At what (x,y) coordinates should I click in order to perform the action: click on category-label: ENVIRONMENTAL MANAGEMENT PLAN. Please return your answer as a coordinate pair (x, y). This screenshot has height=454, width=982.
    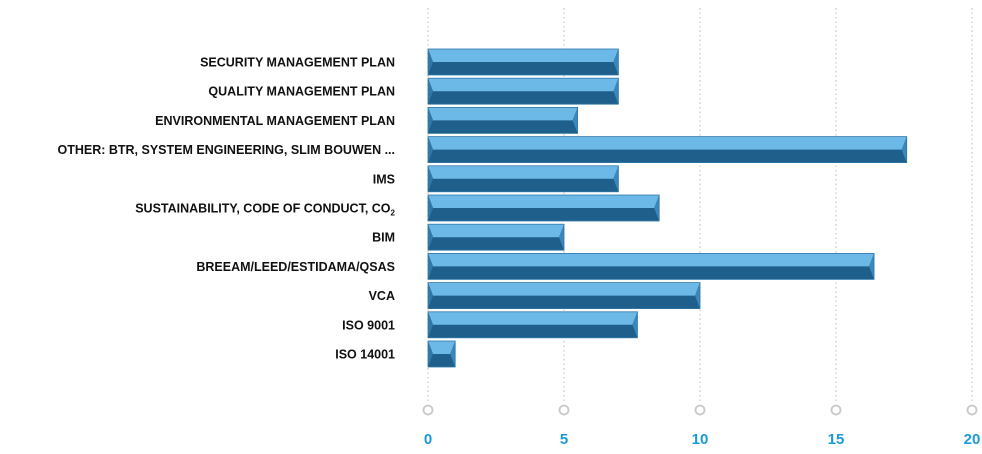
    Looking at the image, I should click on (275, 121).